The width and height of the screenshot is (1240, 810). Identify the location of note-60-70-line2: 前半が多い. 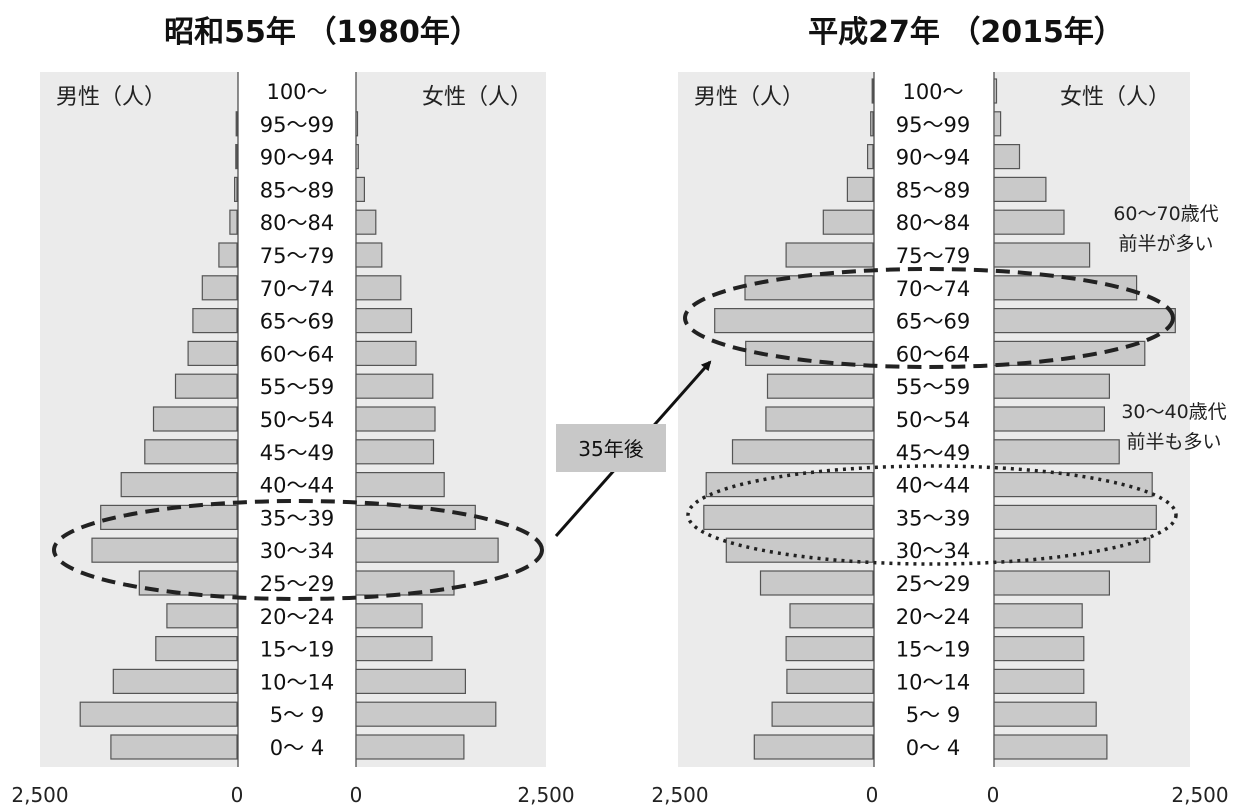
(1165, 244).